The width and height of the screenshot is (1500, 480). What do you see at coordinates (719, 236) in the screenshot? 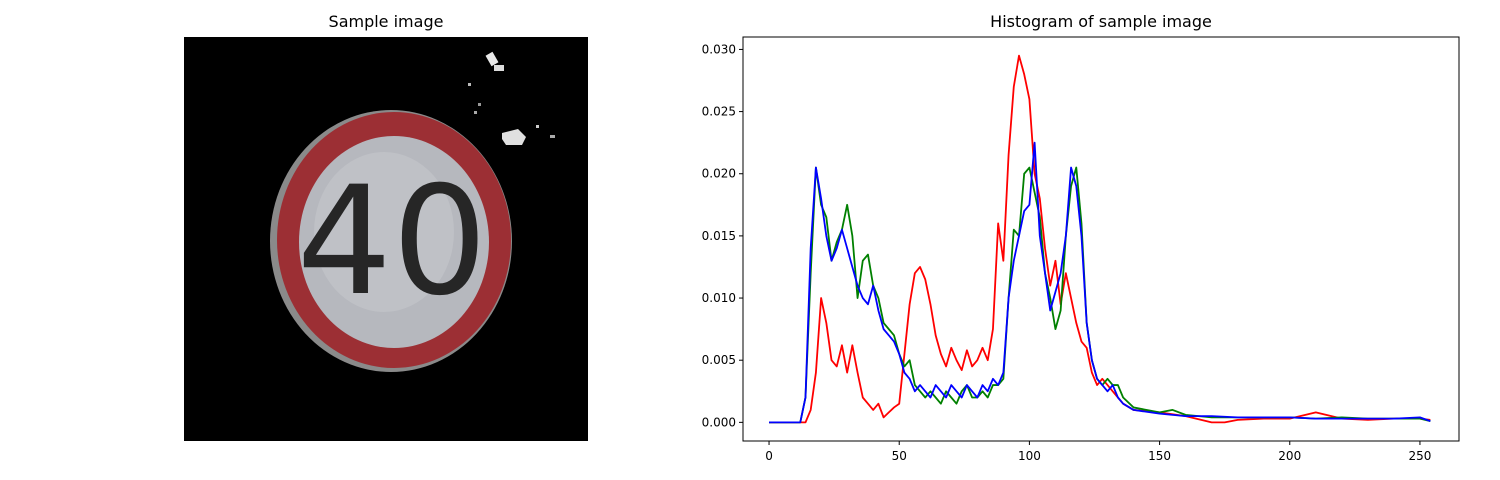
I see `y-tick-label: 0.015` at bounding box center [719, 236].